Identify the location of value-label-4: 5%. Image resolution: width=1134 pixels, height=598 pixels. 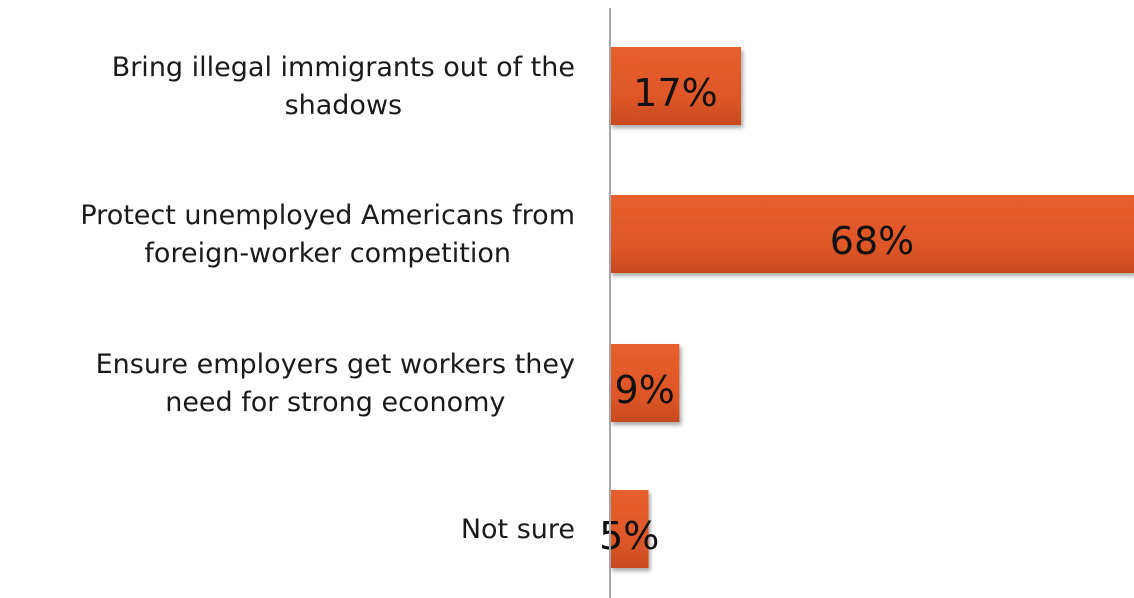
(629, 536).